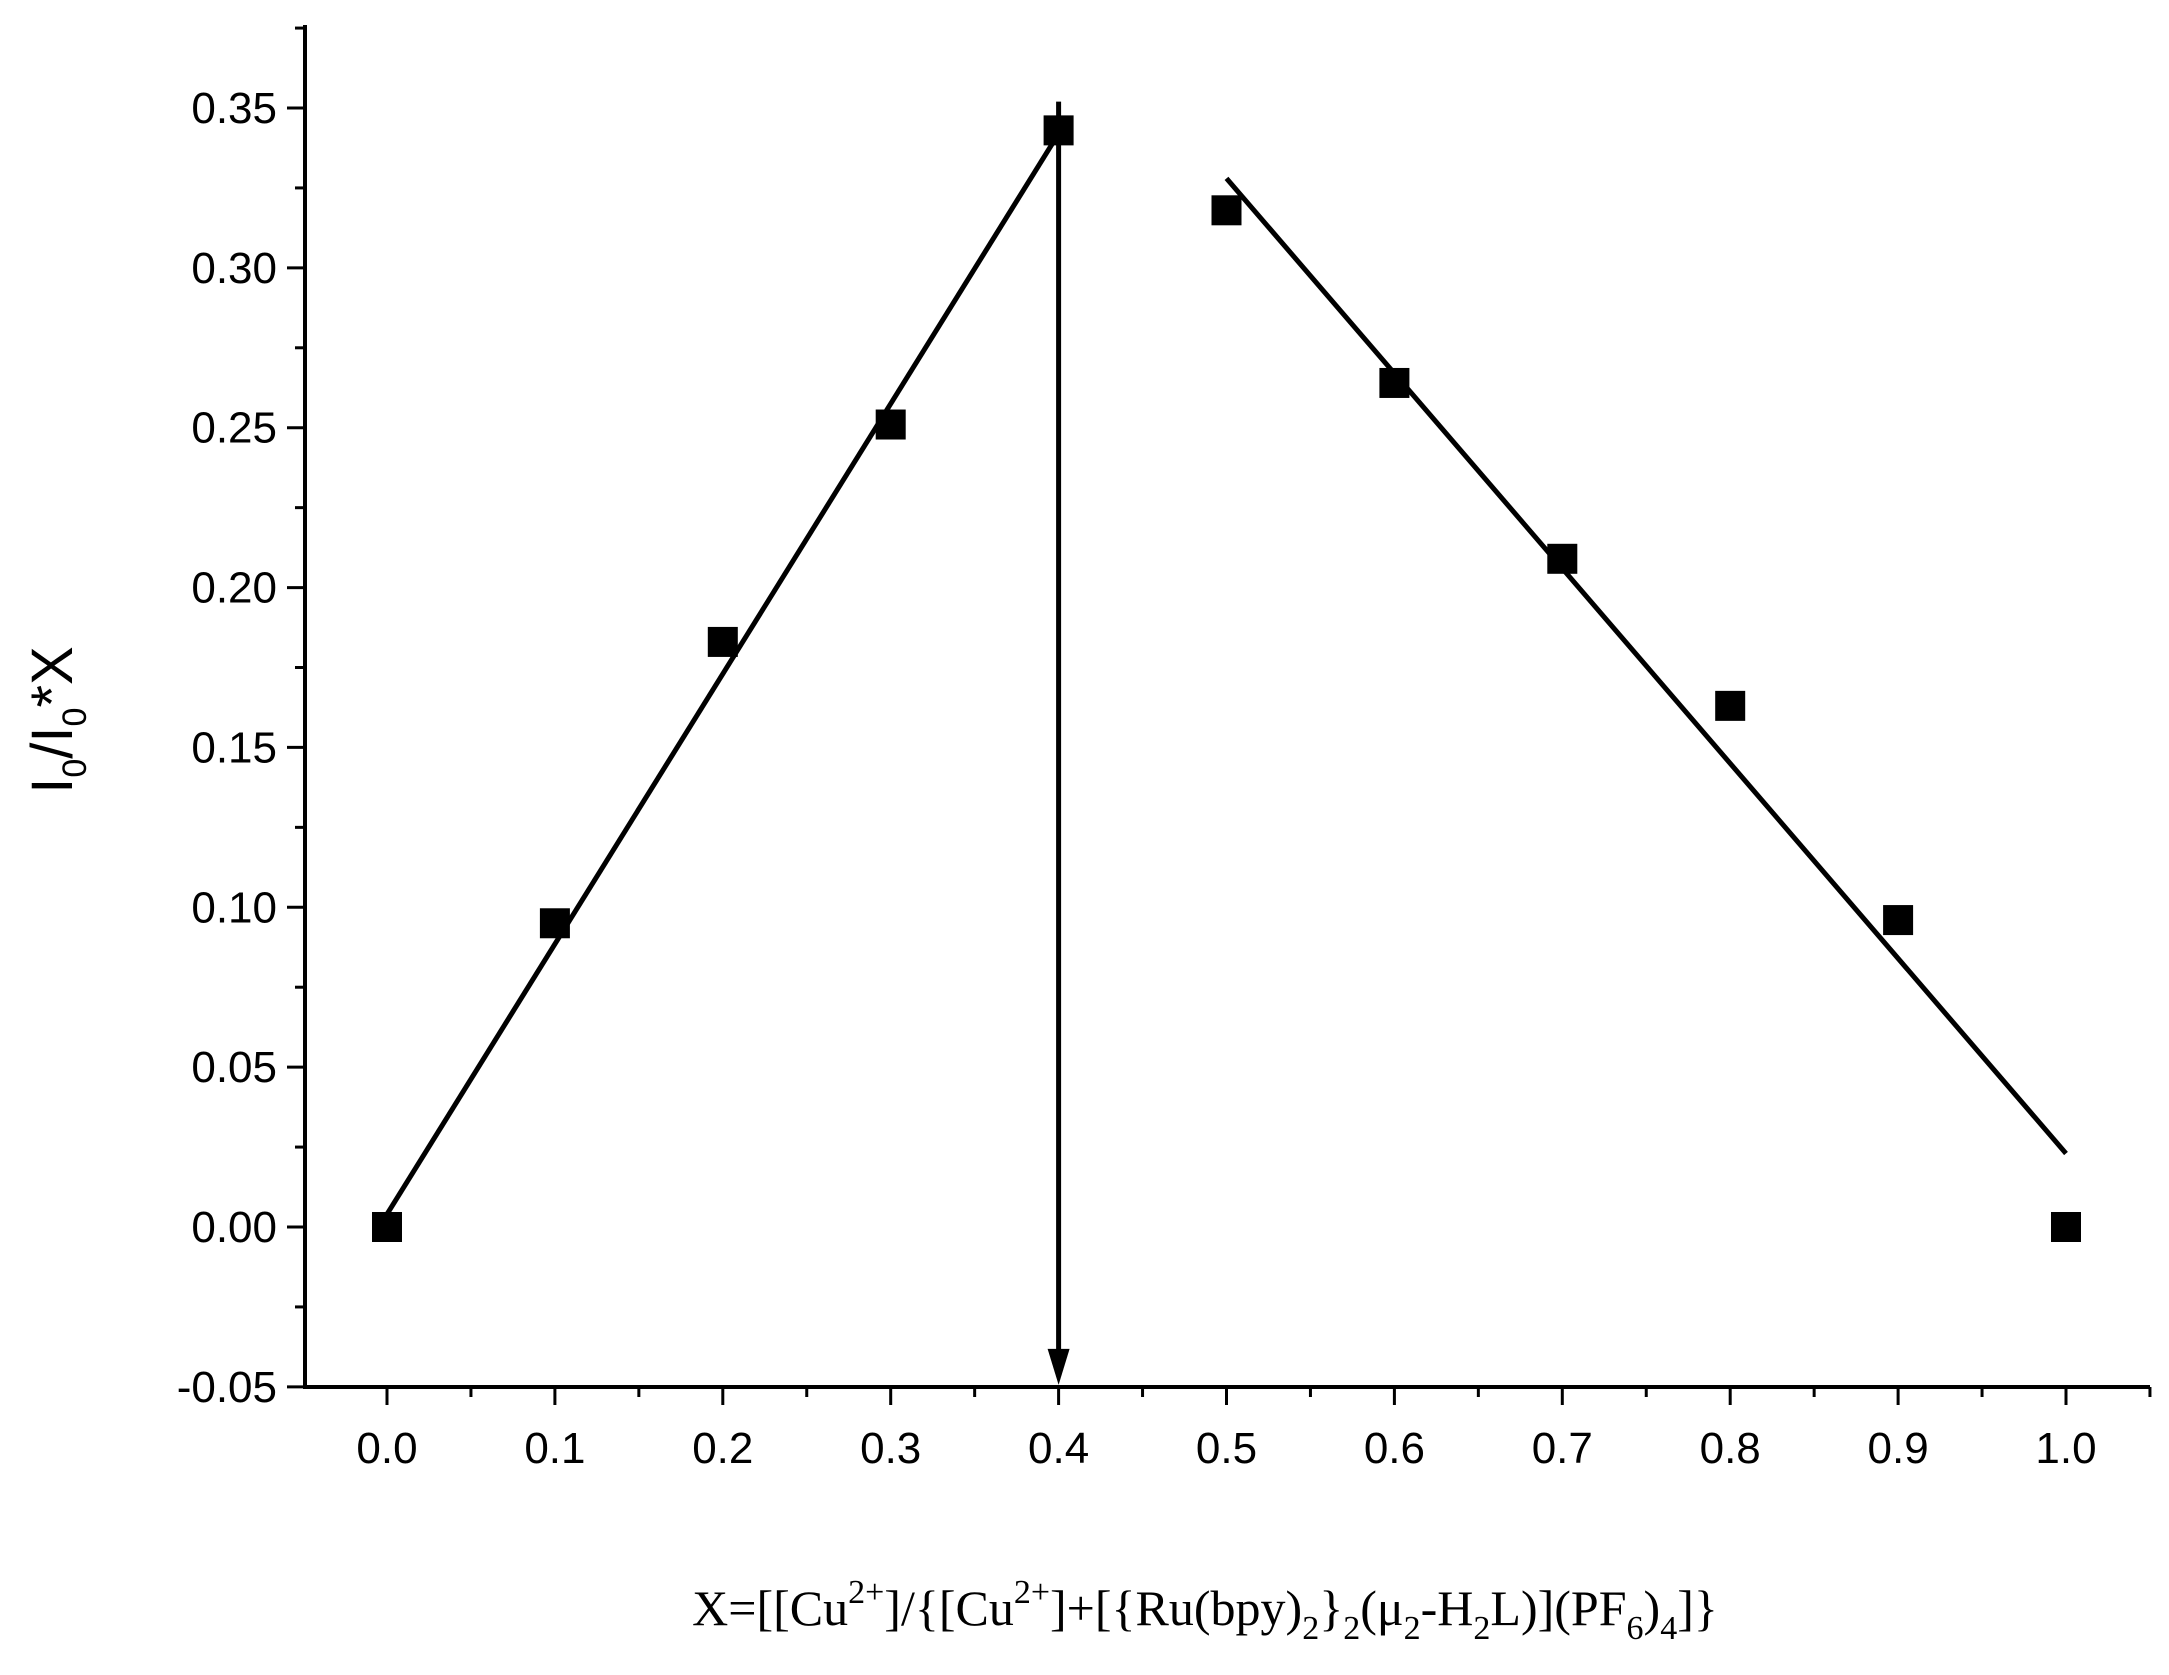  Describe the element at coordinates (234, 1067) in the screenshot. I see `y-tick-label: 0.05` at that location.